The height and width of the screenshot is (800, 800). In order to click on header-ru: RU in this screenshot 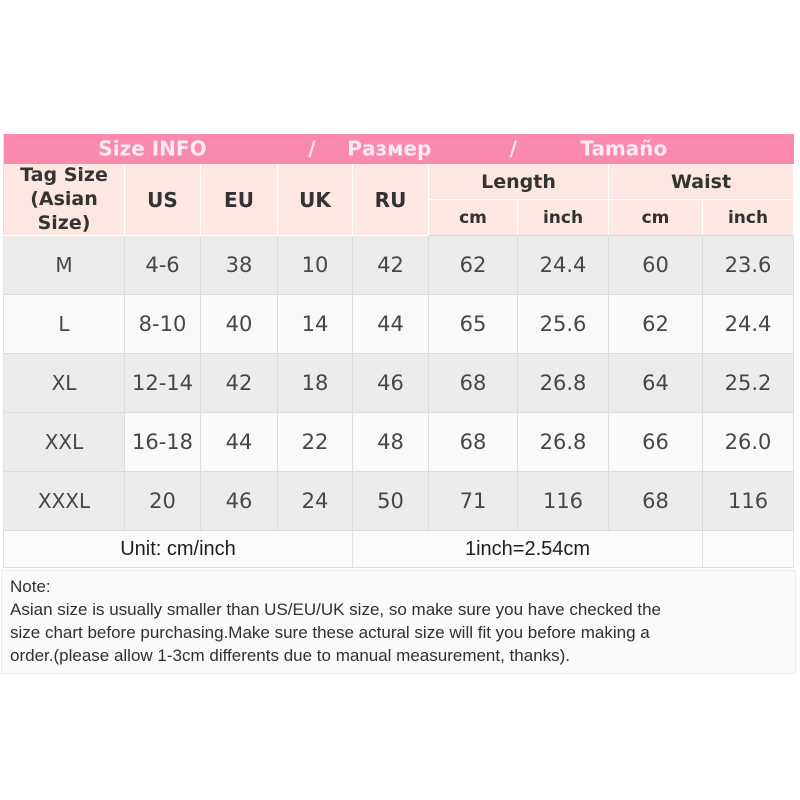, I will do `click(390, 200)`.